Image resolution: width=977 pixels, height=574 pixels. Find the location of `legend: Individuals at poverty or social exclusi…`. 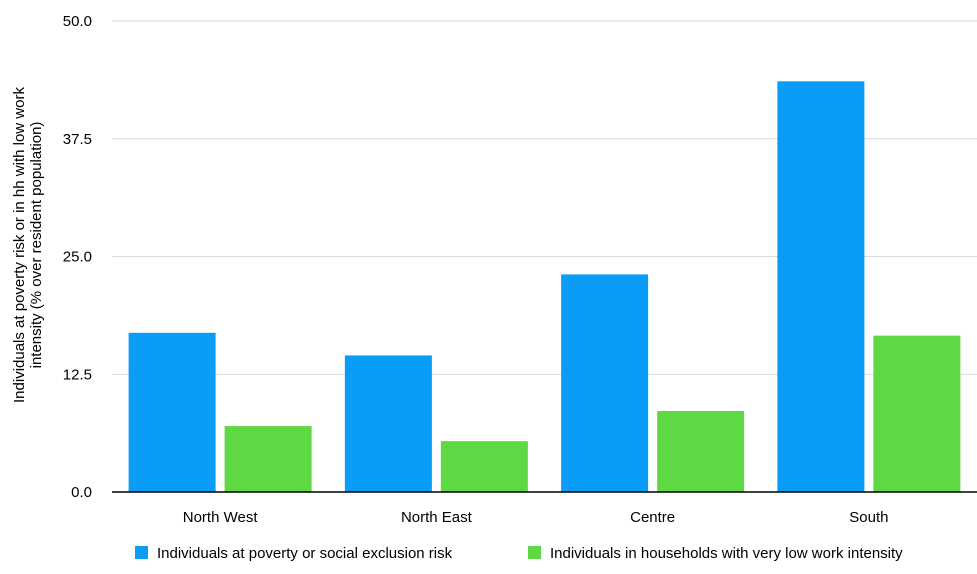

legend: Individuals at poverty or social exclusi… is located at coordinates (519, 553).